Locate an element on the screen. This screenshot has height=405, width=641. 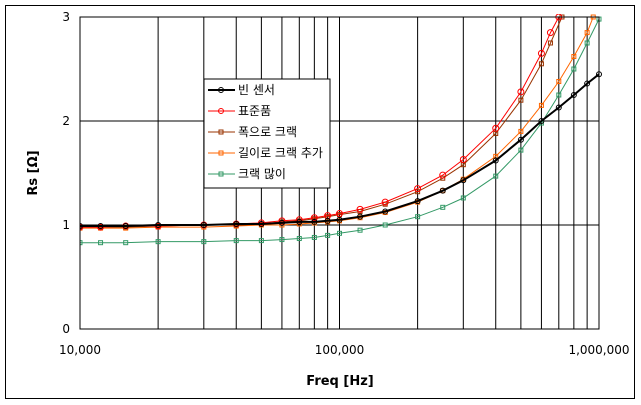
legend-box is located at coordinates (267, 133).